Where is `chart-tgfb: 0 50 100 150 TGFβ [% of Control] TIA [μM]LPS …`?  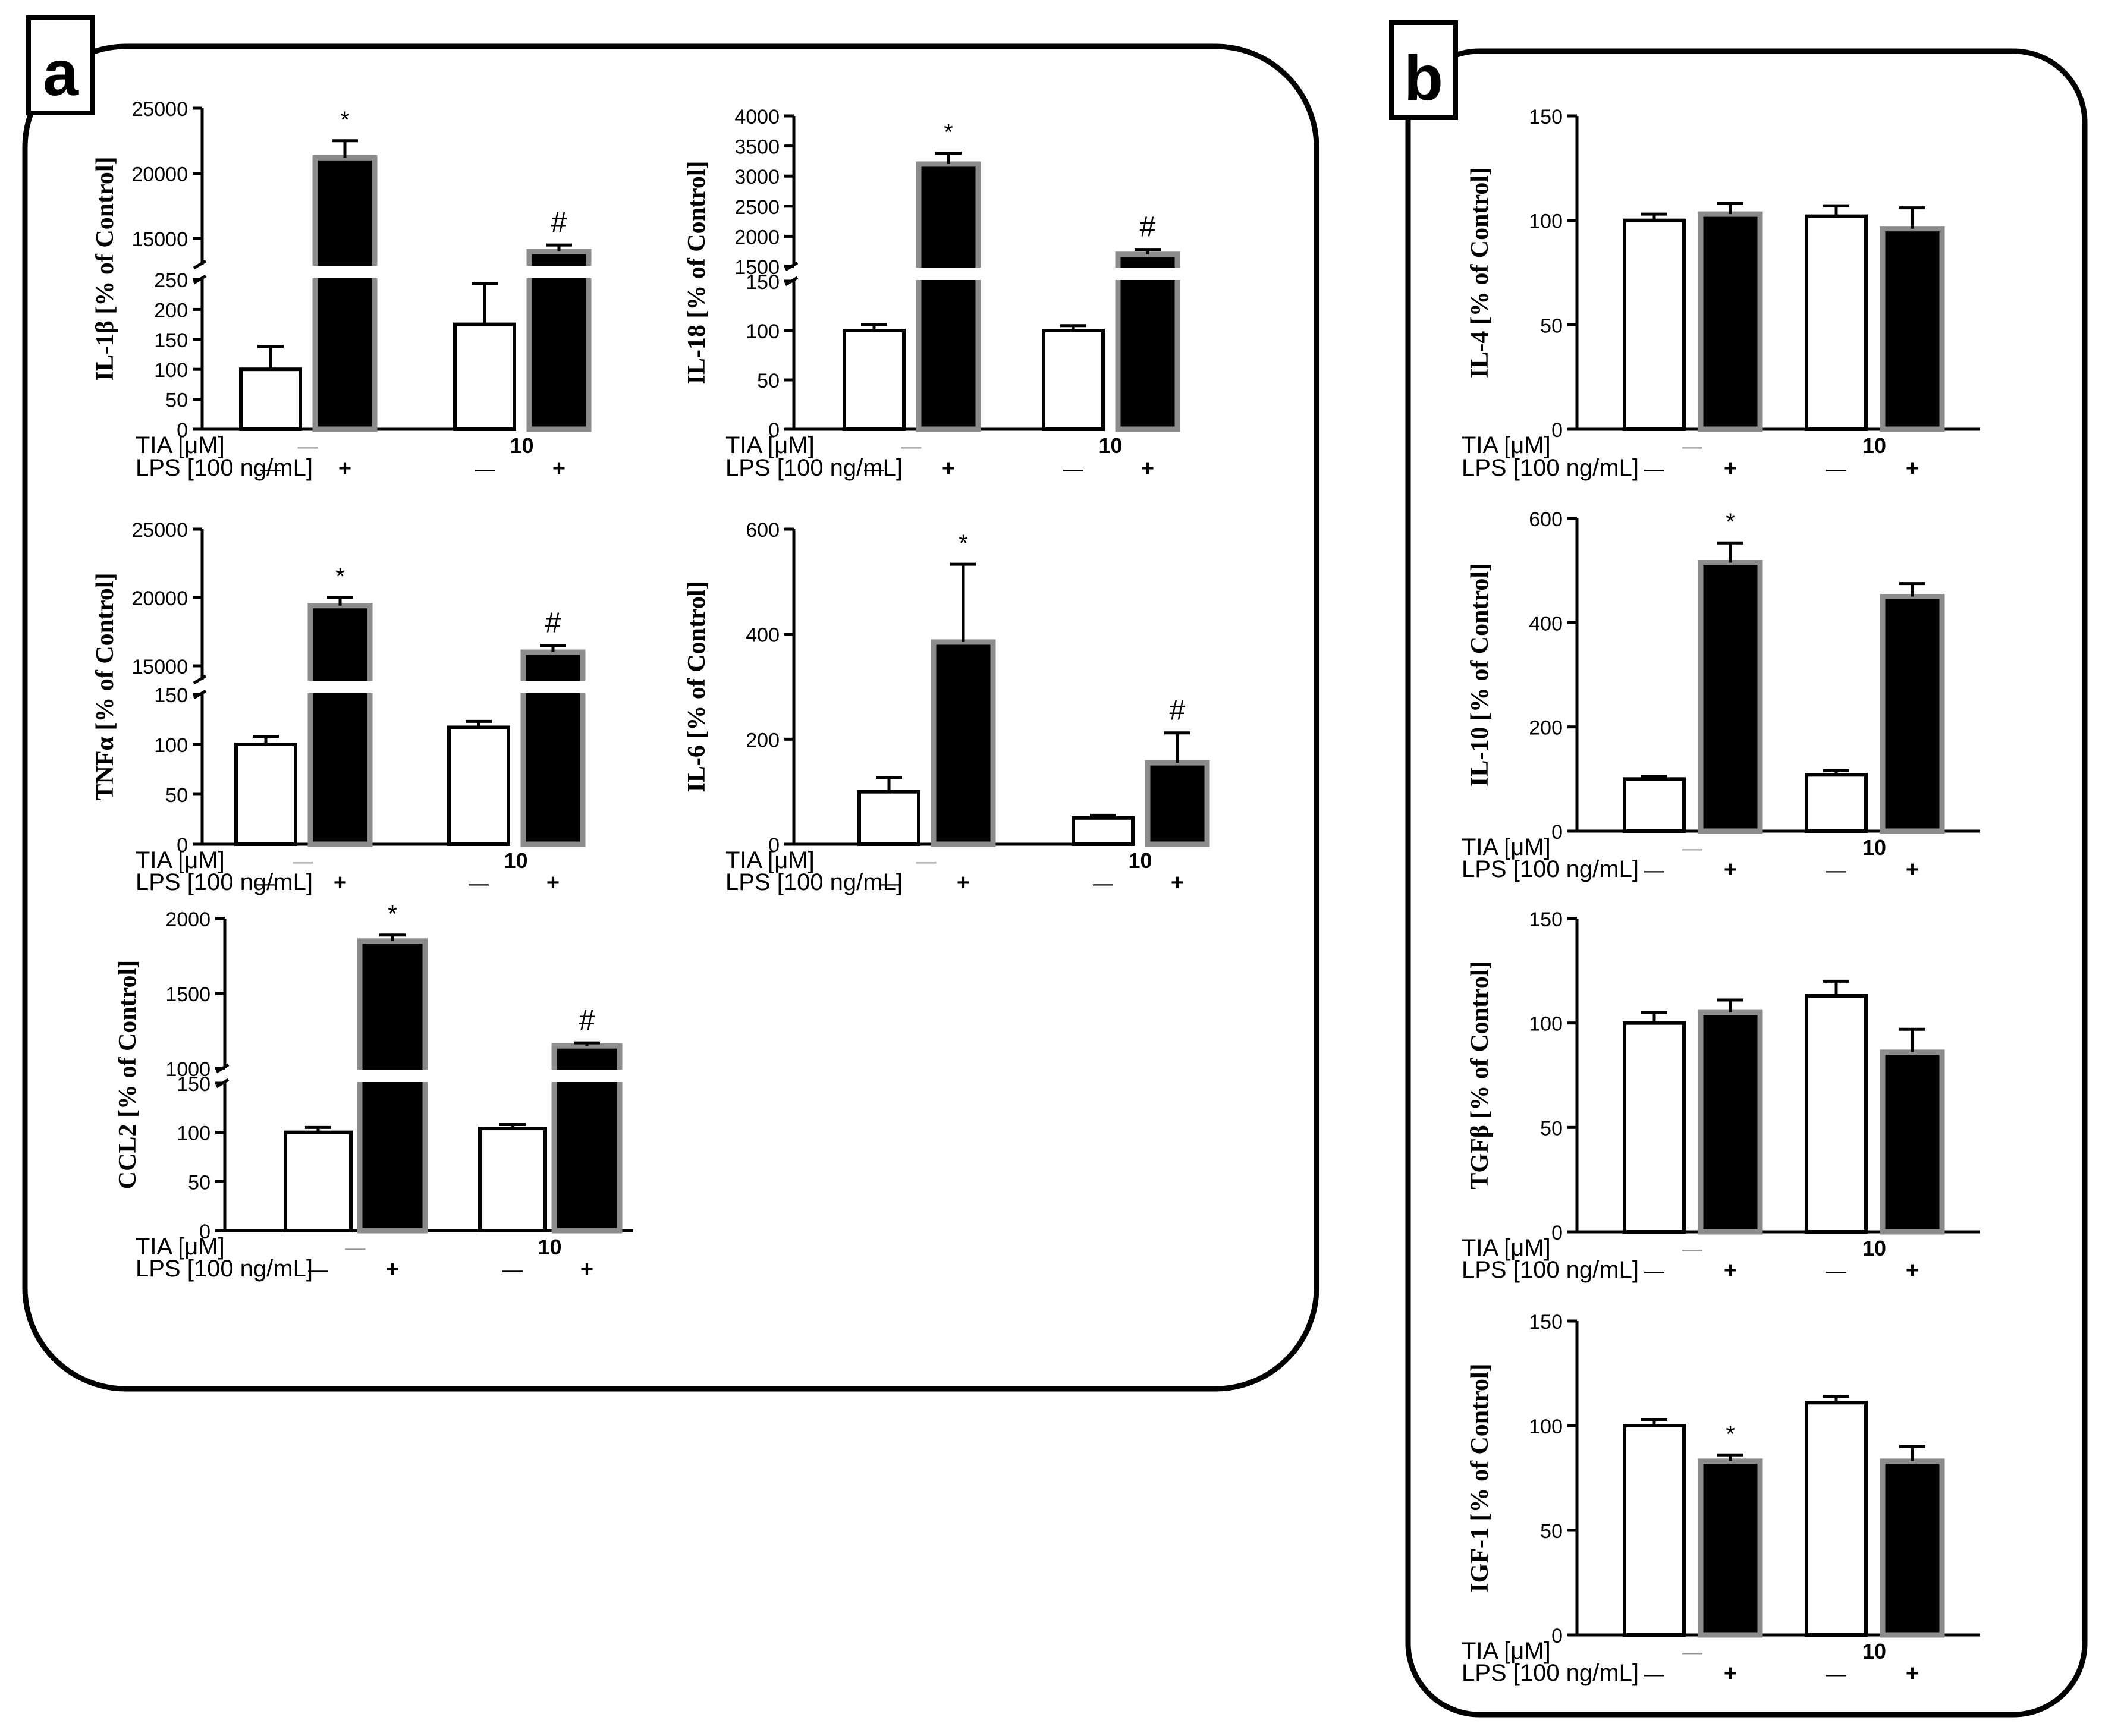
chart-tgfb: 0 50 100 150 TGFβ [% of Control] TIA [μM]LPS … is located at coordinates (1721, 1095).